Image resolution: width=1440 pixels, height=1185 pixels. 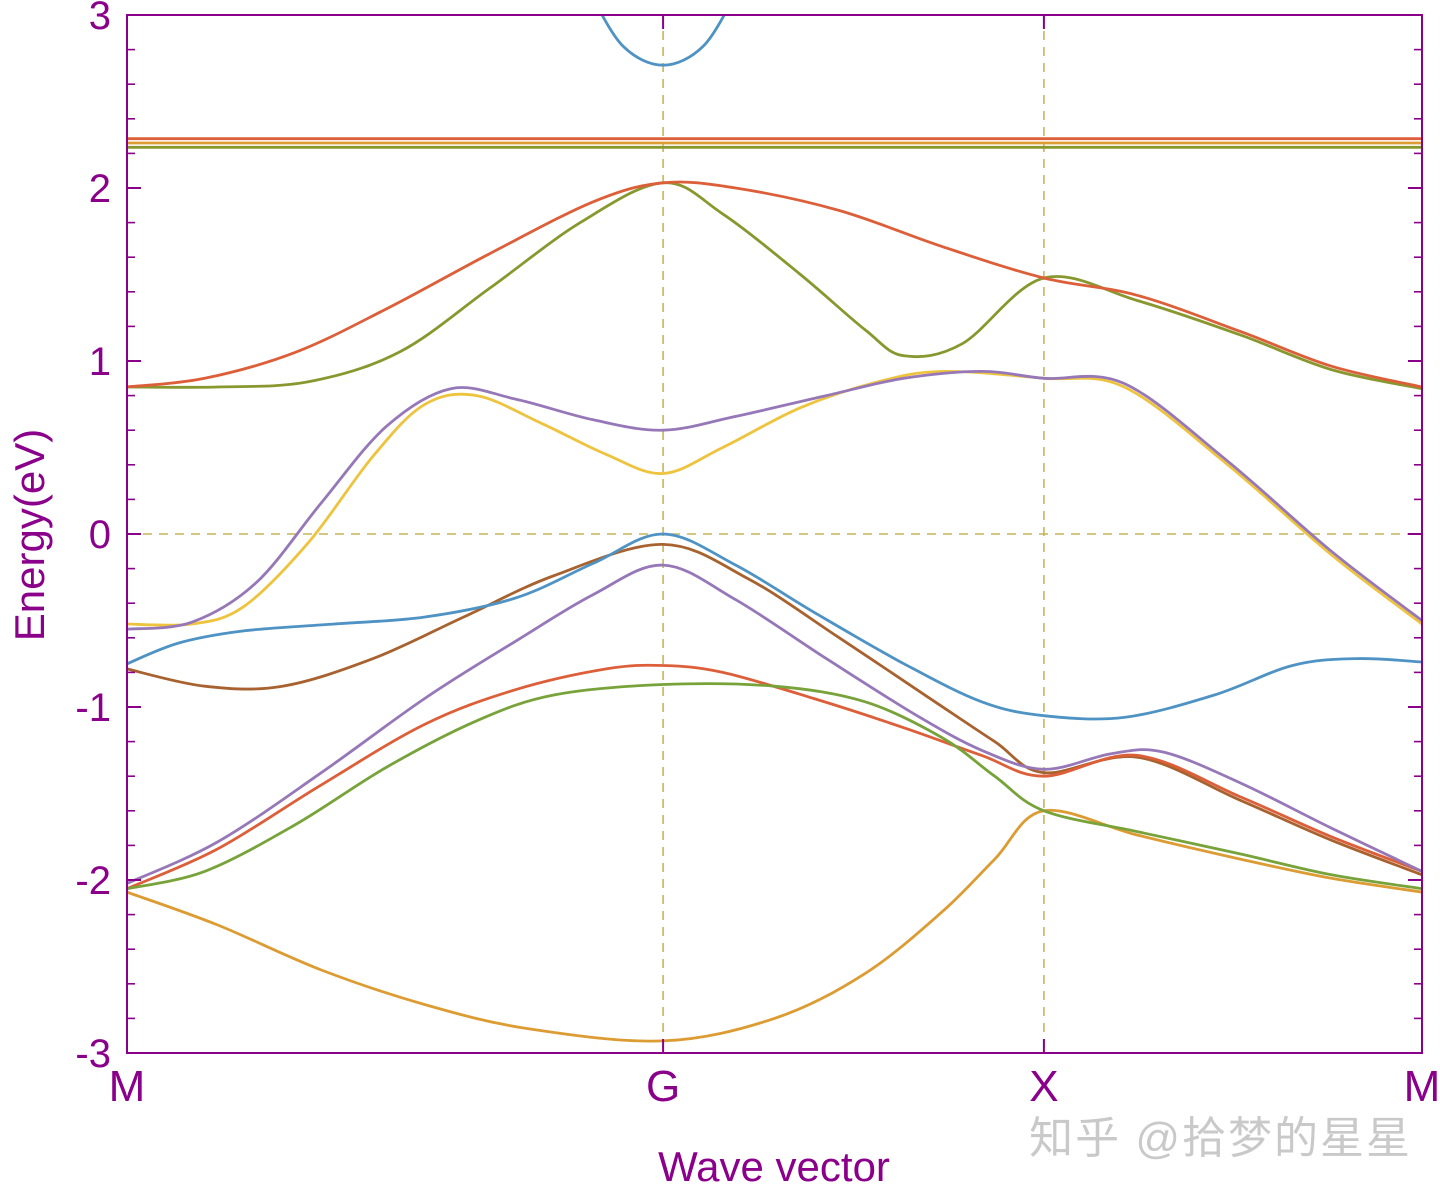 I want to click on x-tick-label: G, so click(x=663, y=1086).